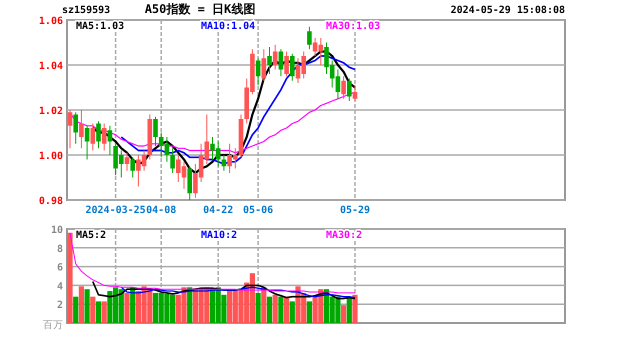 The image size is (627, 342). What do you see at coordinates (115, 210) in the screenshot?
I see `x-tick-label: 2024-03-25` at bounding box center [115, 210].